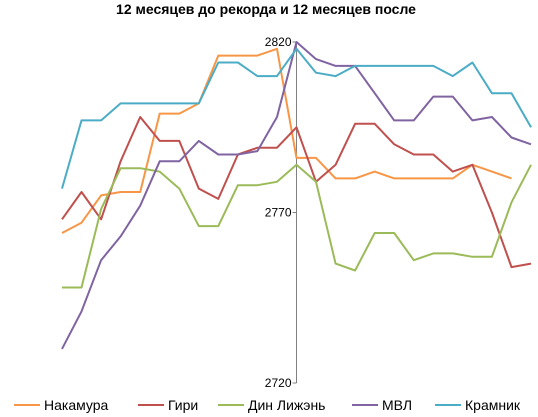 The height and width of the screenshot is (417, 538). Describe the element at coordinates (278, 42) in the screenshot. I see `y-tick-label: 2820` at that location.